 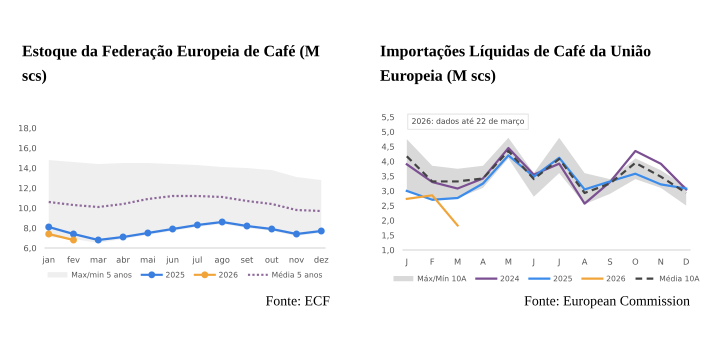 I want to click on x-tick-label: mar, so click(x=98, y=260).